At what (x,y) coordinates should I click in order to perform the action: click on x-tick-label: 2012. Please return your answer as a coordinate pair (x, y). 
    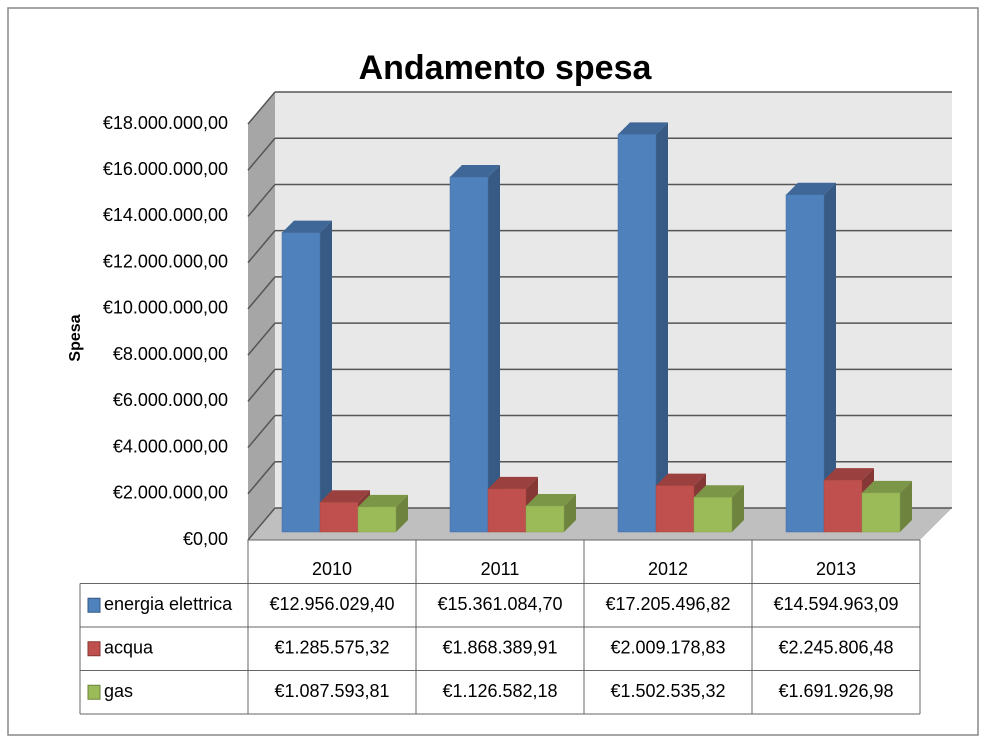
    Looking at the image, I should click on (668, 569).